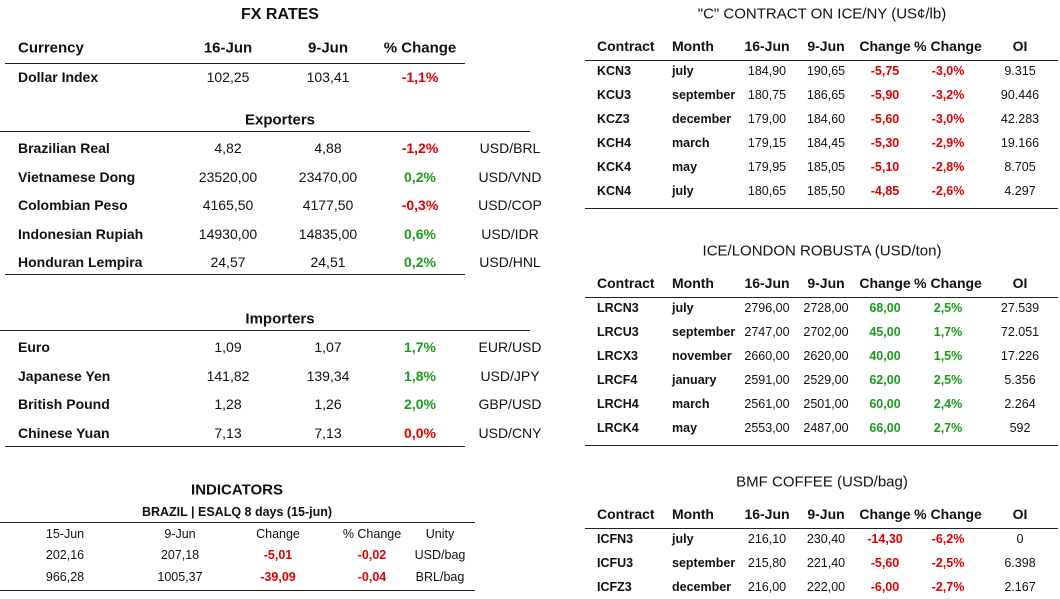 The width and height of the screenshot is (1060, 599). What do you see at coordinates (885, 428) in the screenshot?
I see `cell: 66,00` at bounding box center [885, 428].